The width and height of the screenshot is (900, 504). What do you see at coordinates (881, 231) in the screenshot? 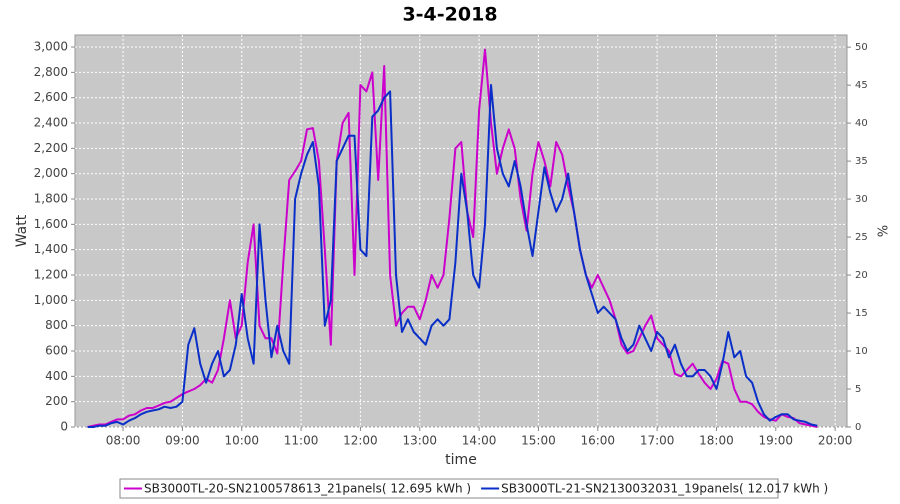
I see `y2-axis-label: %` at bounding box center [881, 231].